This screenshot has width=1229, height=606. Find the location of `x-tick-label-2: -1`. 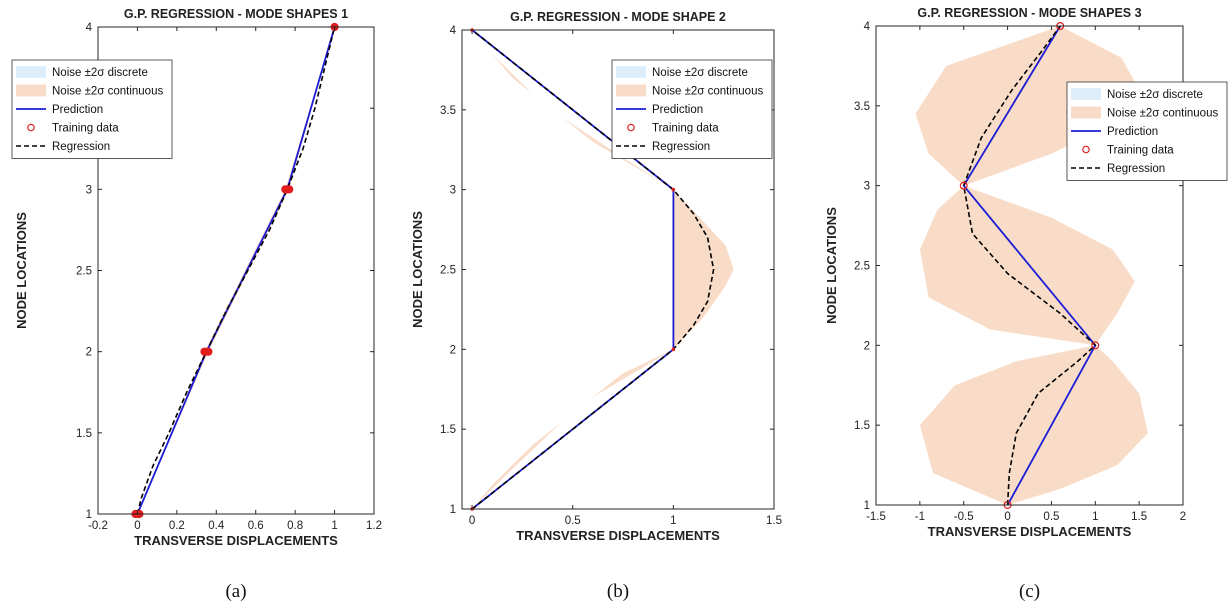

x-tick-label-2: -1 is located at coordinates (920, 517).